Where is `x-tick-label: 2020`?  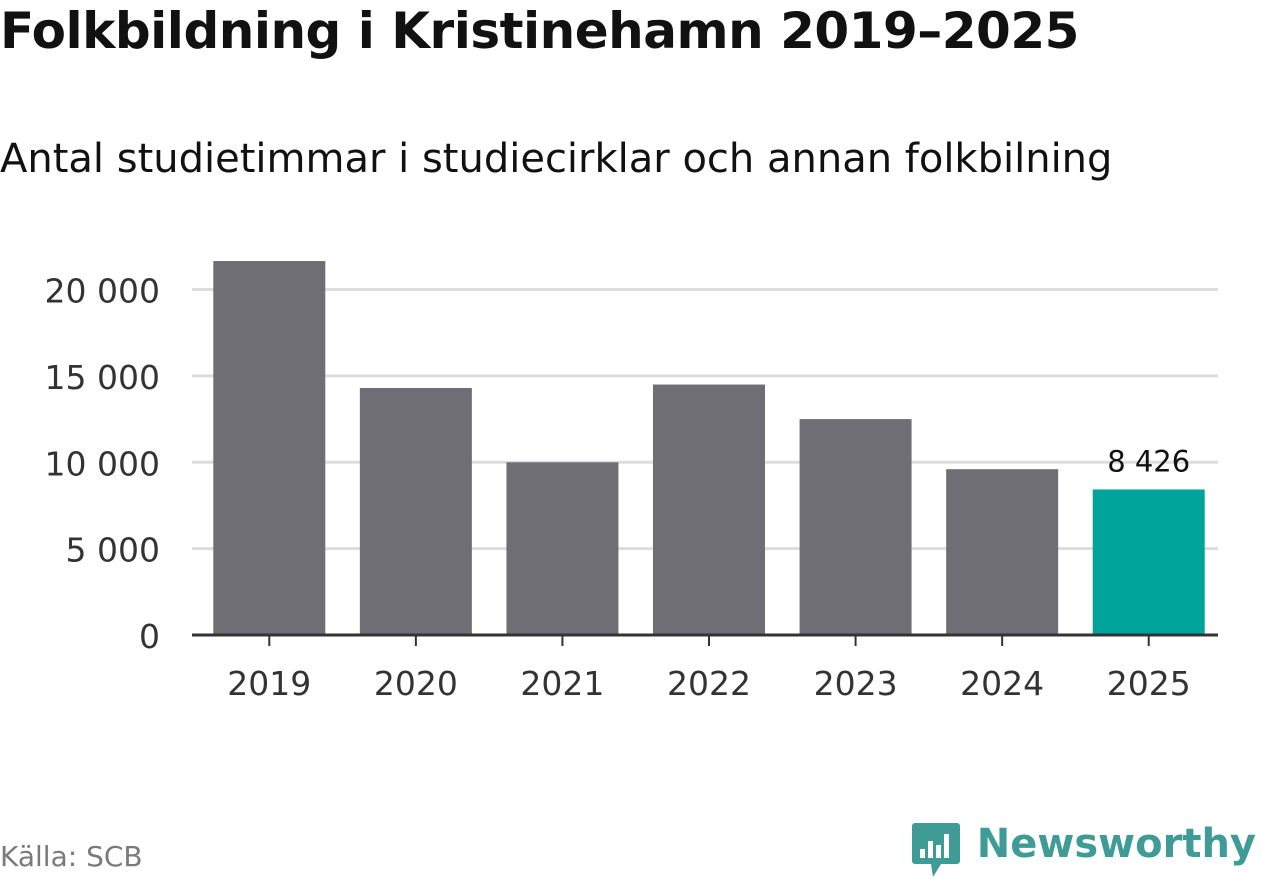
x-tick-label: 2020 is located at coordinates (416, 683).